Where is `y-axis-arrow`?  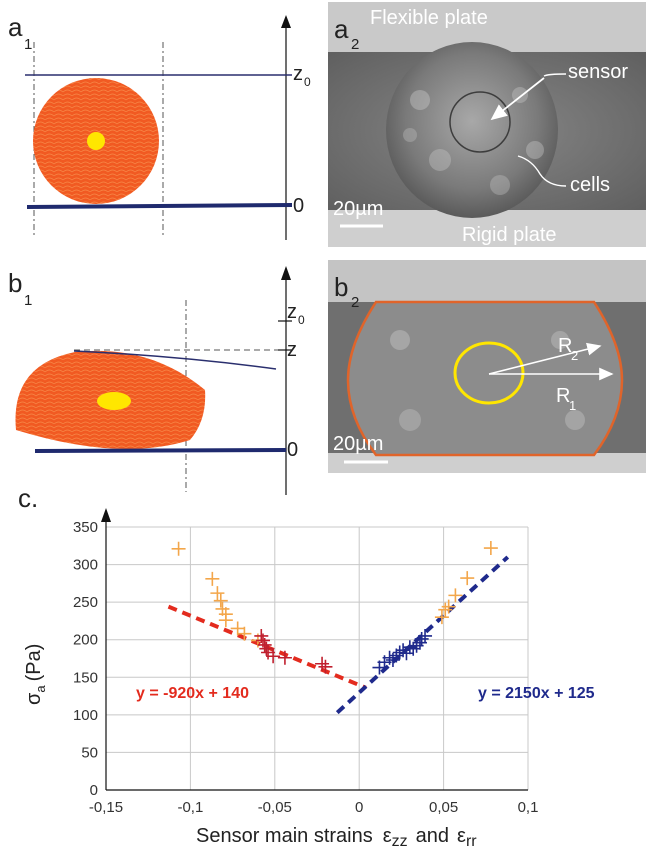
y-axis-arrow is located at coordinates (106, 515).